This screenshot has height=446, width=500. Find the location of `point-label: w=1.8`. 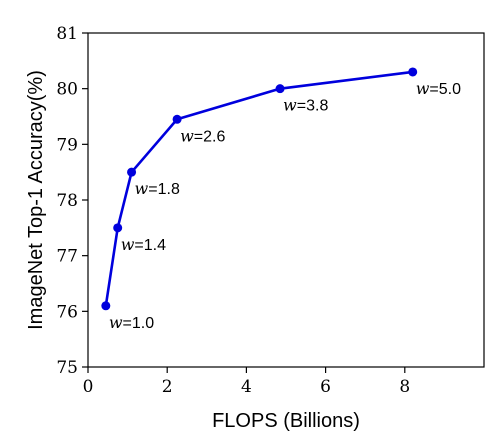

point-label: w=1.8 is located at coordinates (157, 188).